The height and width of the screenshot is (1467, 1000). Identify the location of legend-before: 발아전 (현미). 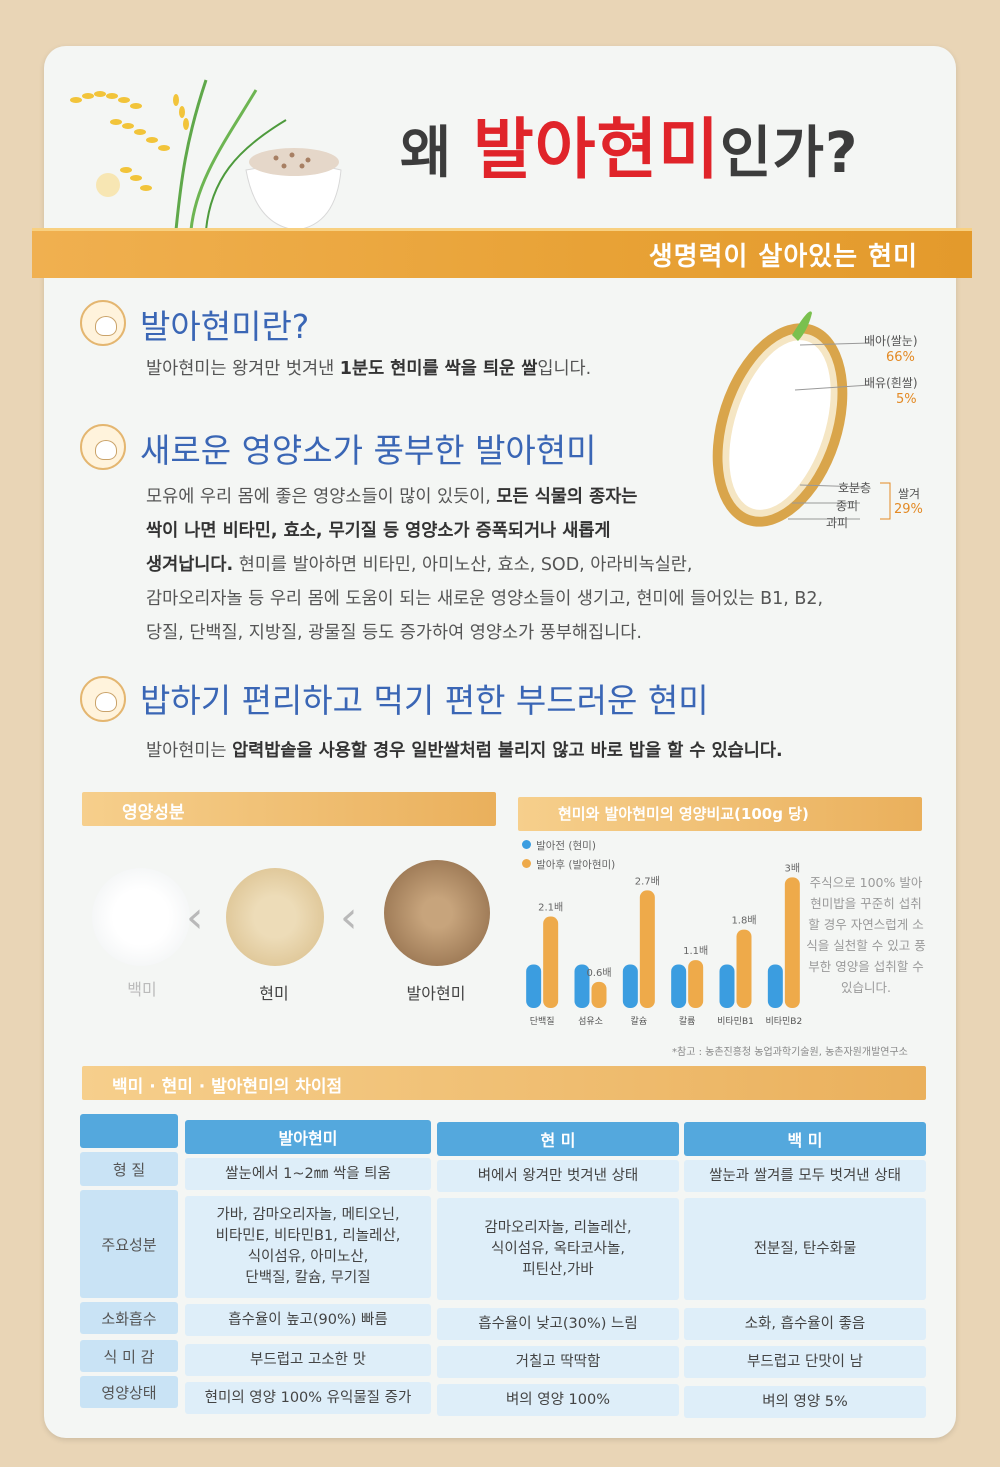
(566, 846).